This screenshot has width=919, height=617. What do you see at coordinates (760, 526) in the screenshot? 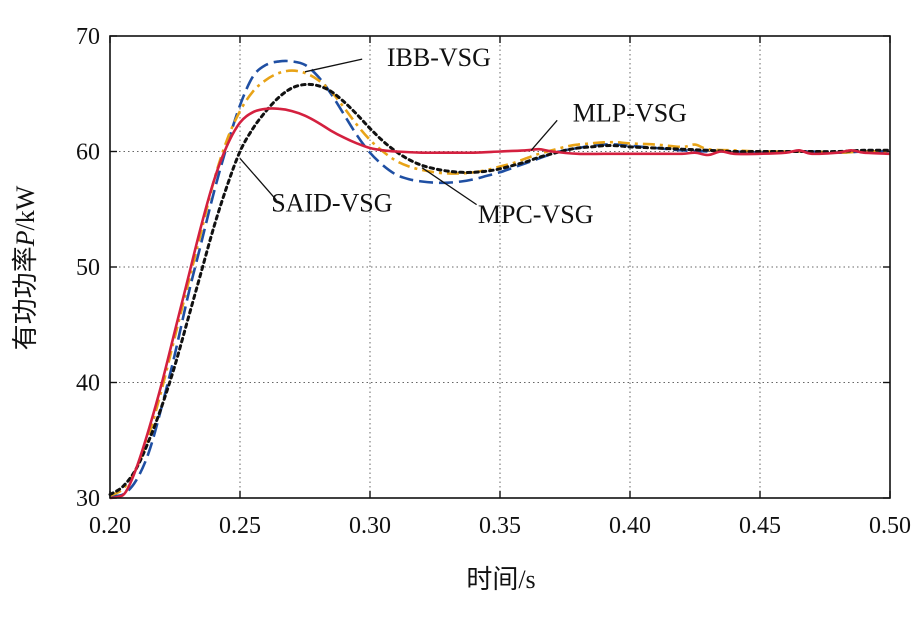
I see `x-tick-label: 0.45` at bounding box center [760, 526].